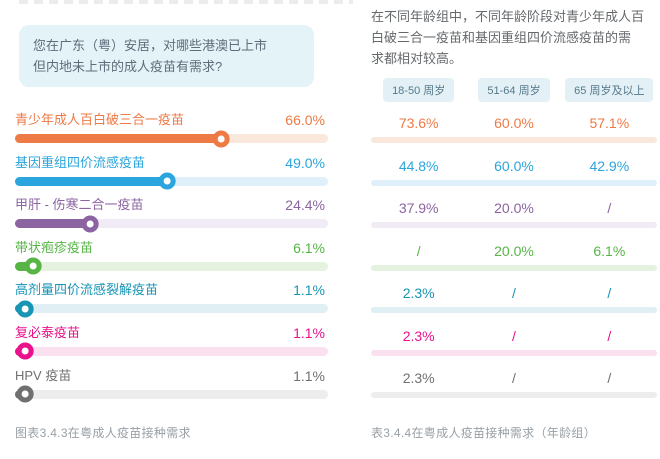  I want to click on left-caption: 图表3.4.3在粤成人疫苗接种需求, so click(103, 433).